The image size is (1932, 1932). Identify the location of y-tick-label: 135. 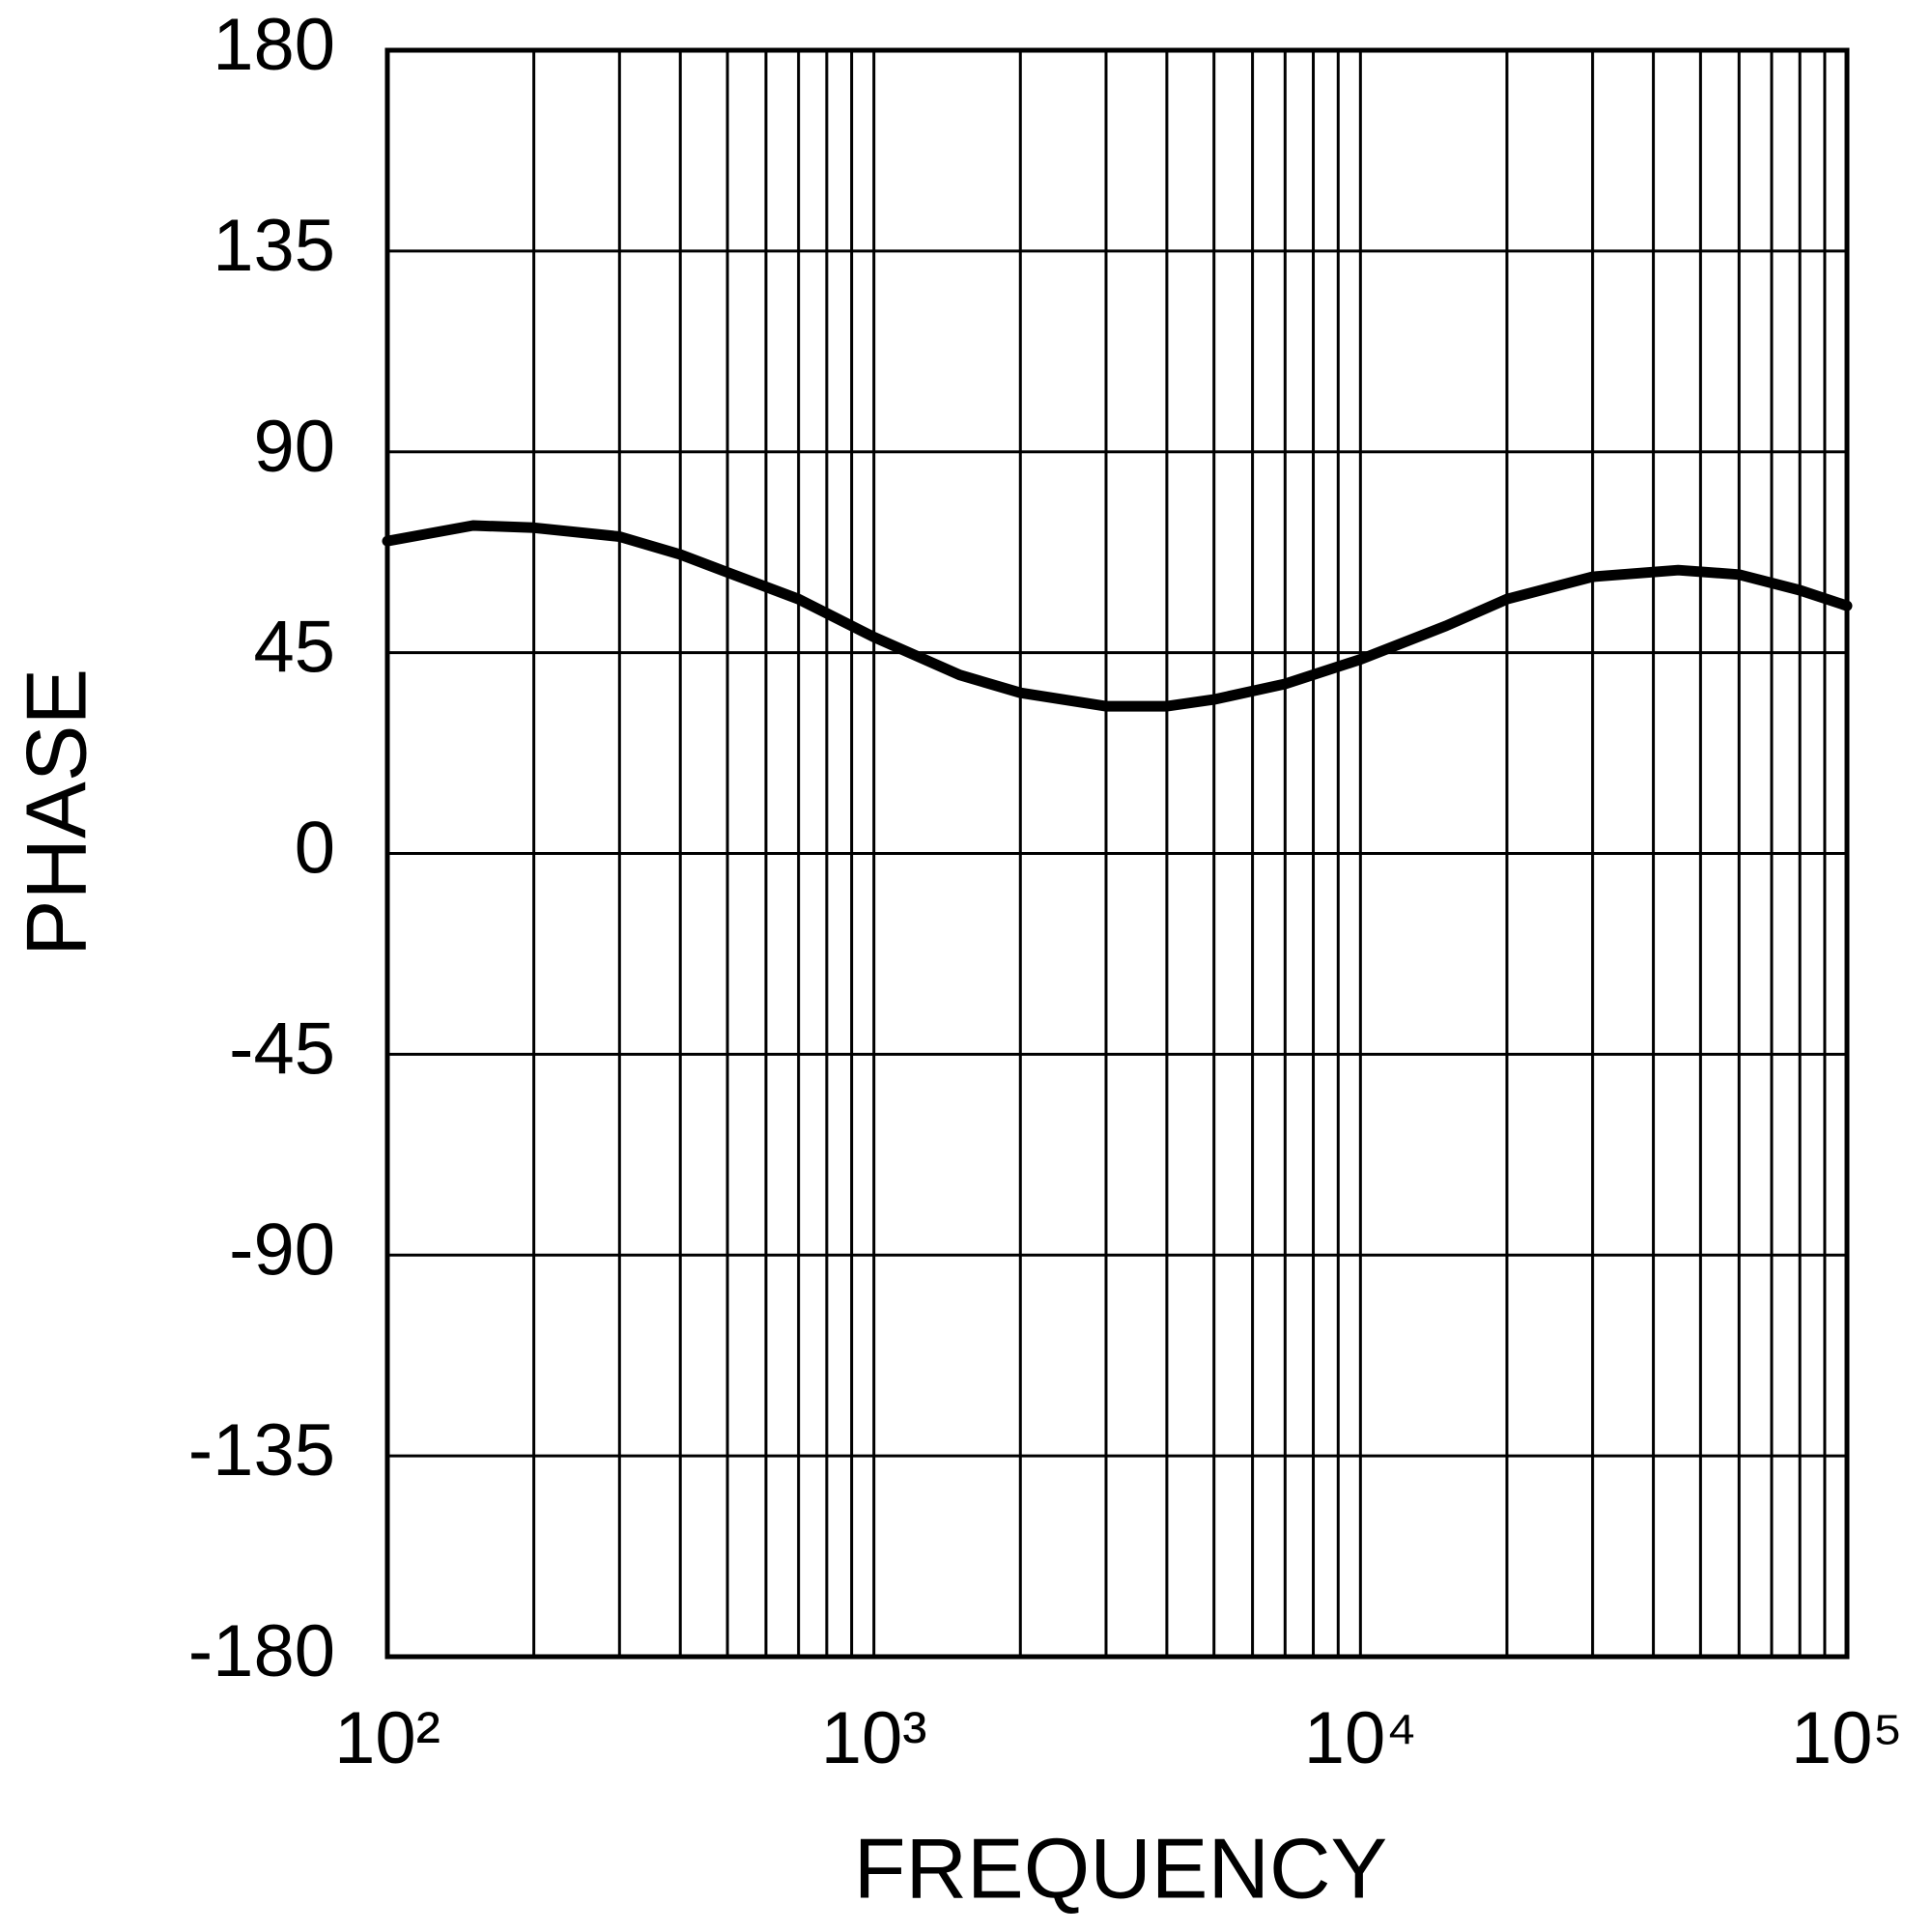
(274, 246).